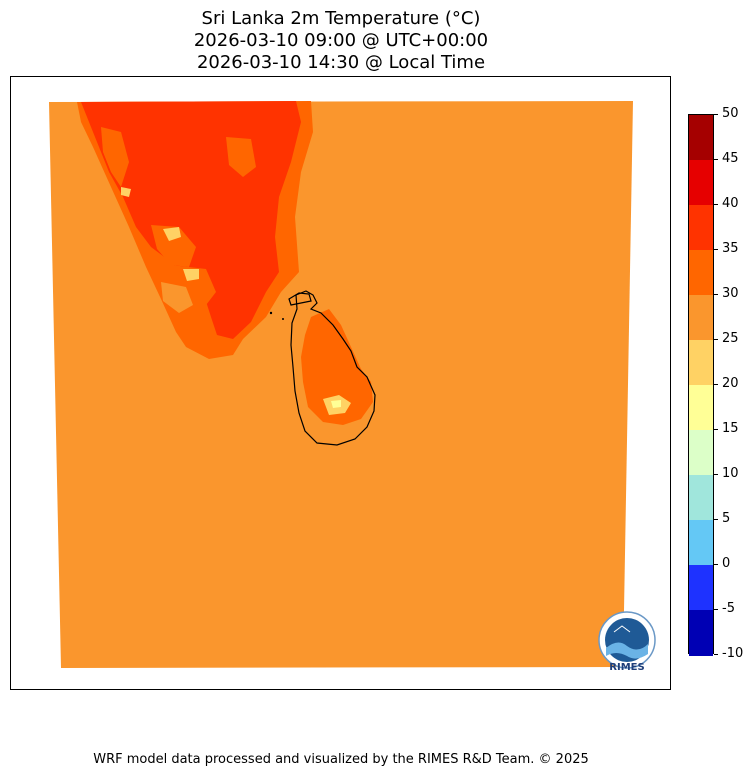 The image size is (756, 776). I want to click on title-line-2: 2026-03-10 09:00 @ UTC+00:00, so click(341, 40).